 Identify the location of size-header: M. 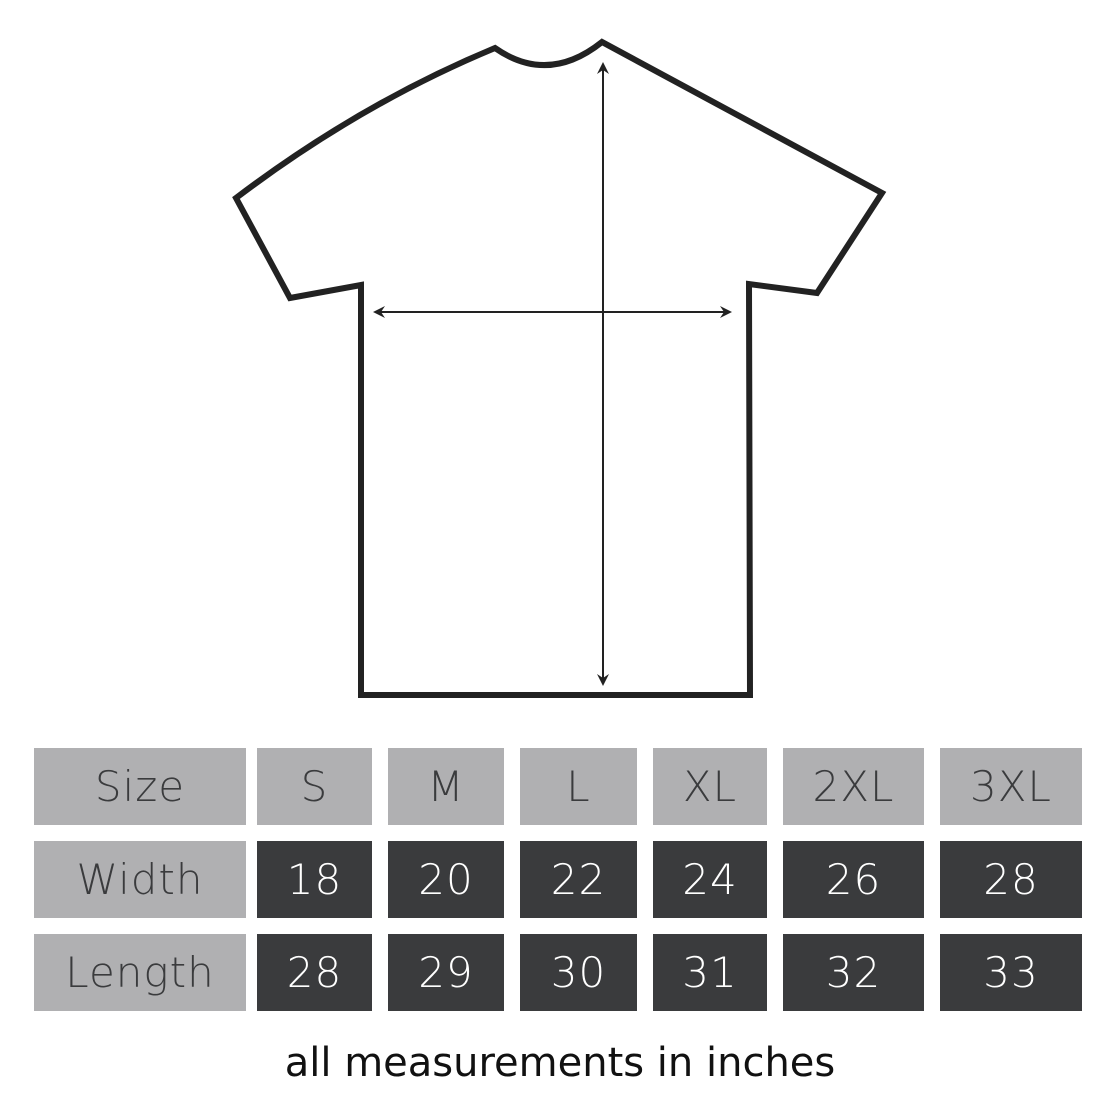
(446, 786).